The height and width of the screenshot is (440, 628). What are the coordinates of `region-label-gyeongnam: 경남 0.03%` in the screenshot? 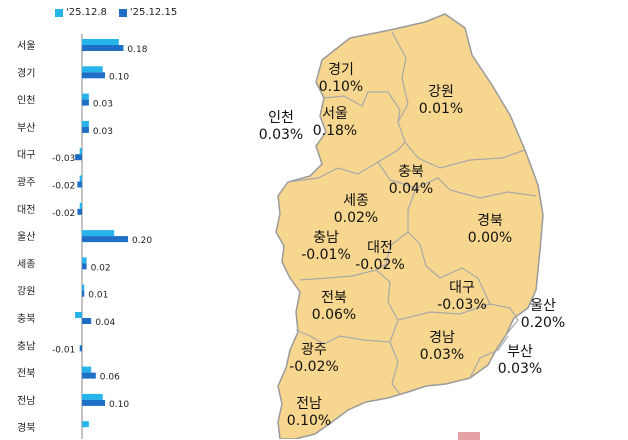 It's located at (442, 347).